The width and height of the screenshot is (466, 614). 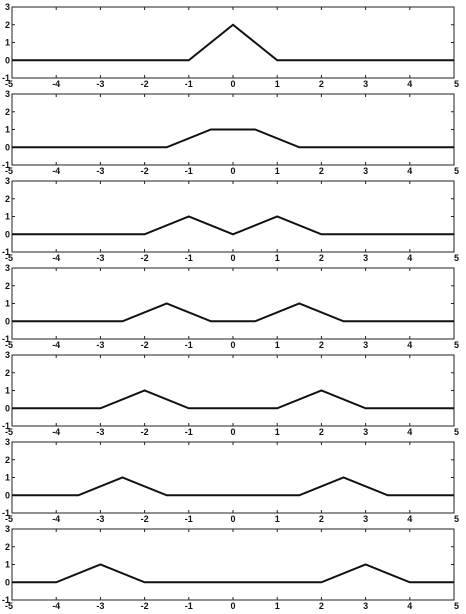 I want to click on chart-panel-7: -5 -4 -3 -2 -1 0 1 2 3 4 5 -1 0 1 2 3, so click(x=230, y=567).